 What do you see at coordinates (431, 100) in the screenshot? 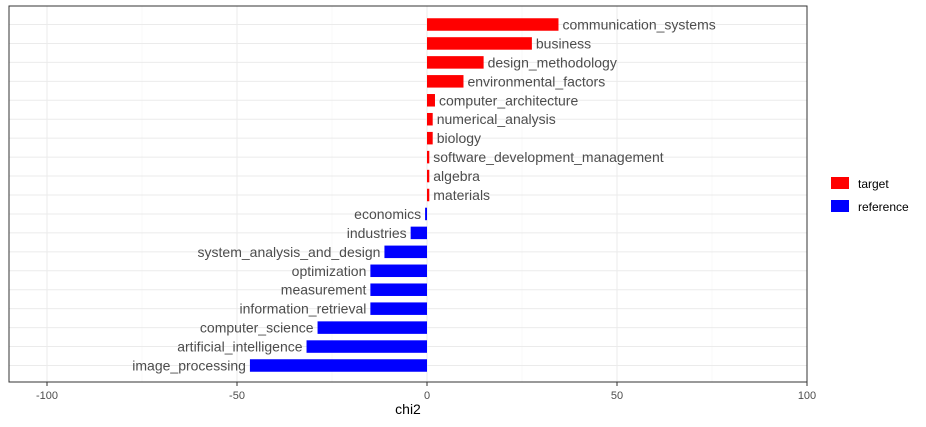
I see `bar-computer_architecture` at bounding box center [431, 100].